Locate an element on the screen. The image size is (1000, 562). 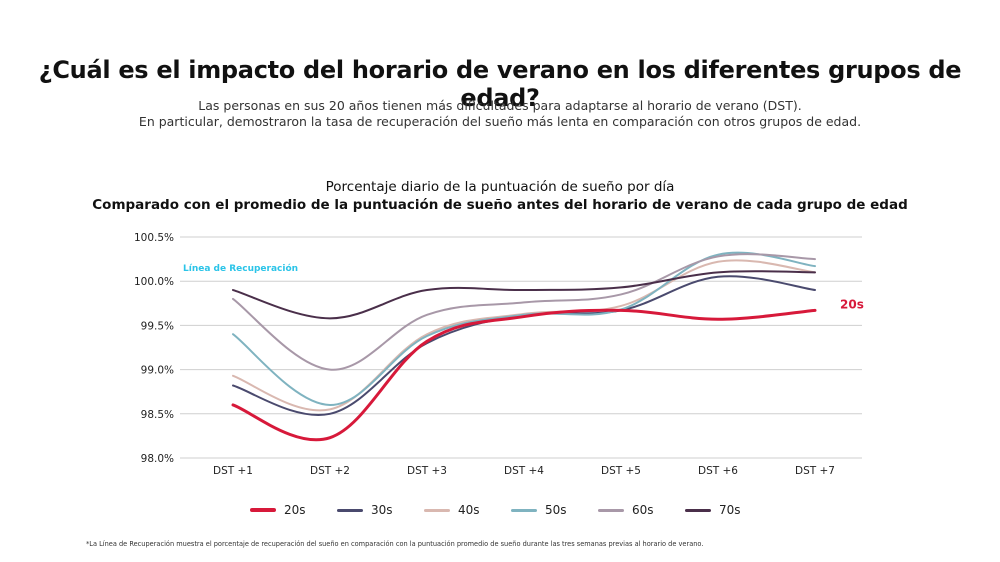
legend-item-60s: 60s is located at coordinates (626, 510).